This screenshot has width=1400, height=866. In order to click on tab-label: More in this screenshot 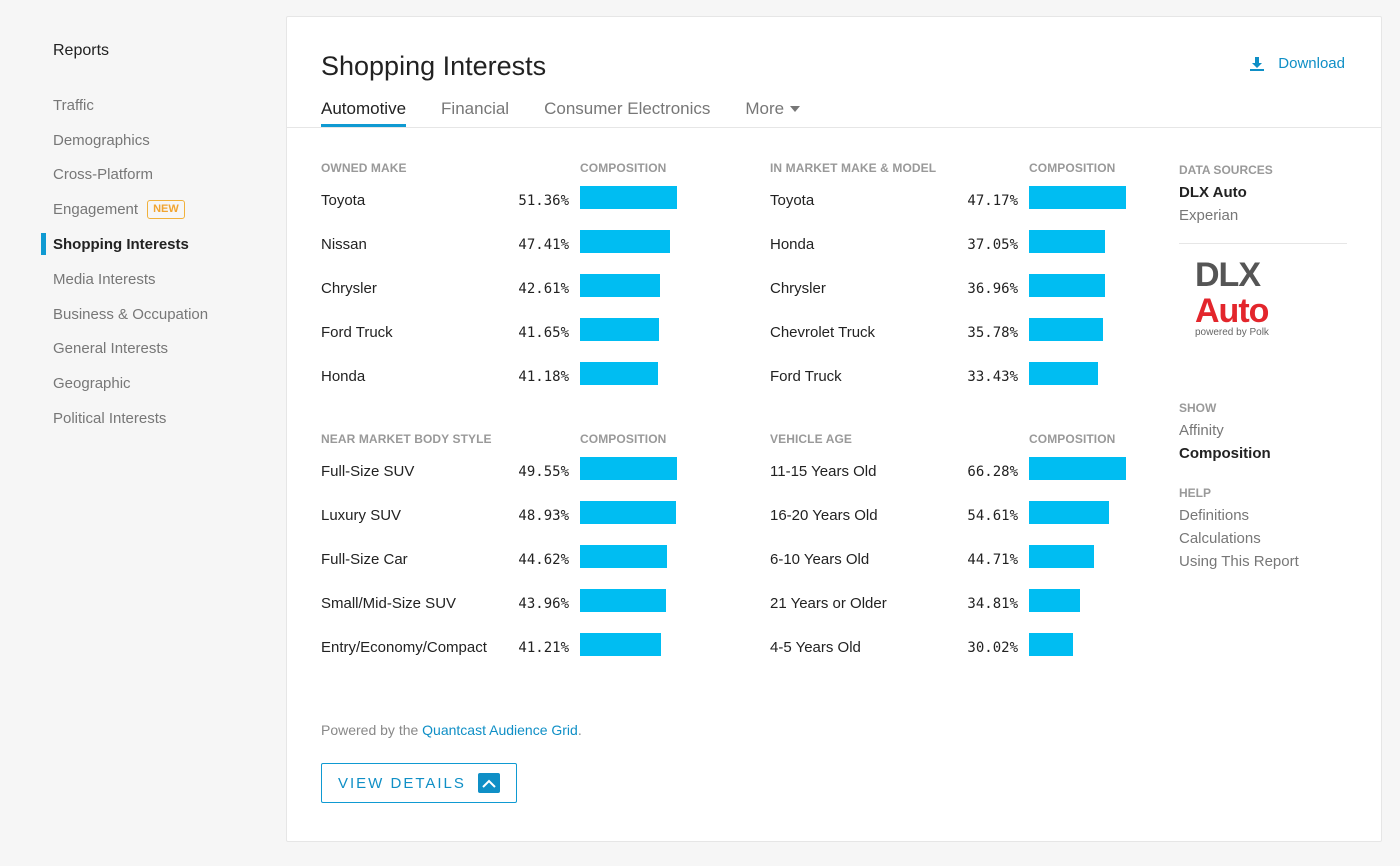, I will do `click(765, 108)`.